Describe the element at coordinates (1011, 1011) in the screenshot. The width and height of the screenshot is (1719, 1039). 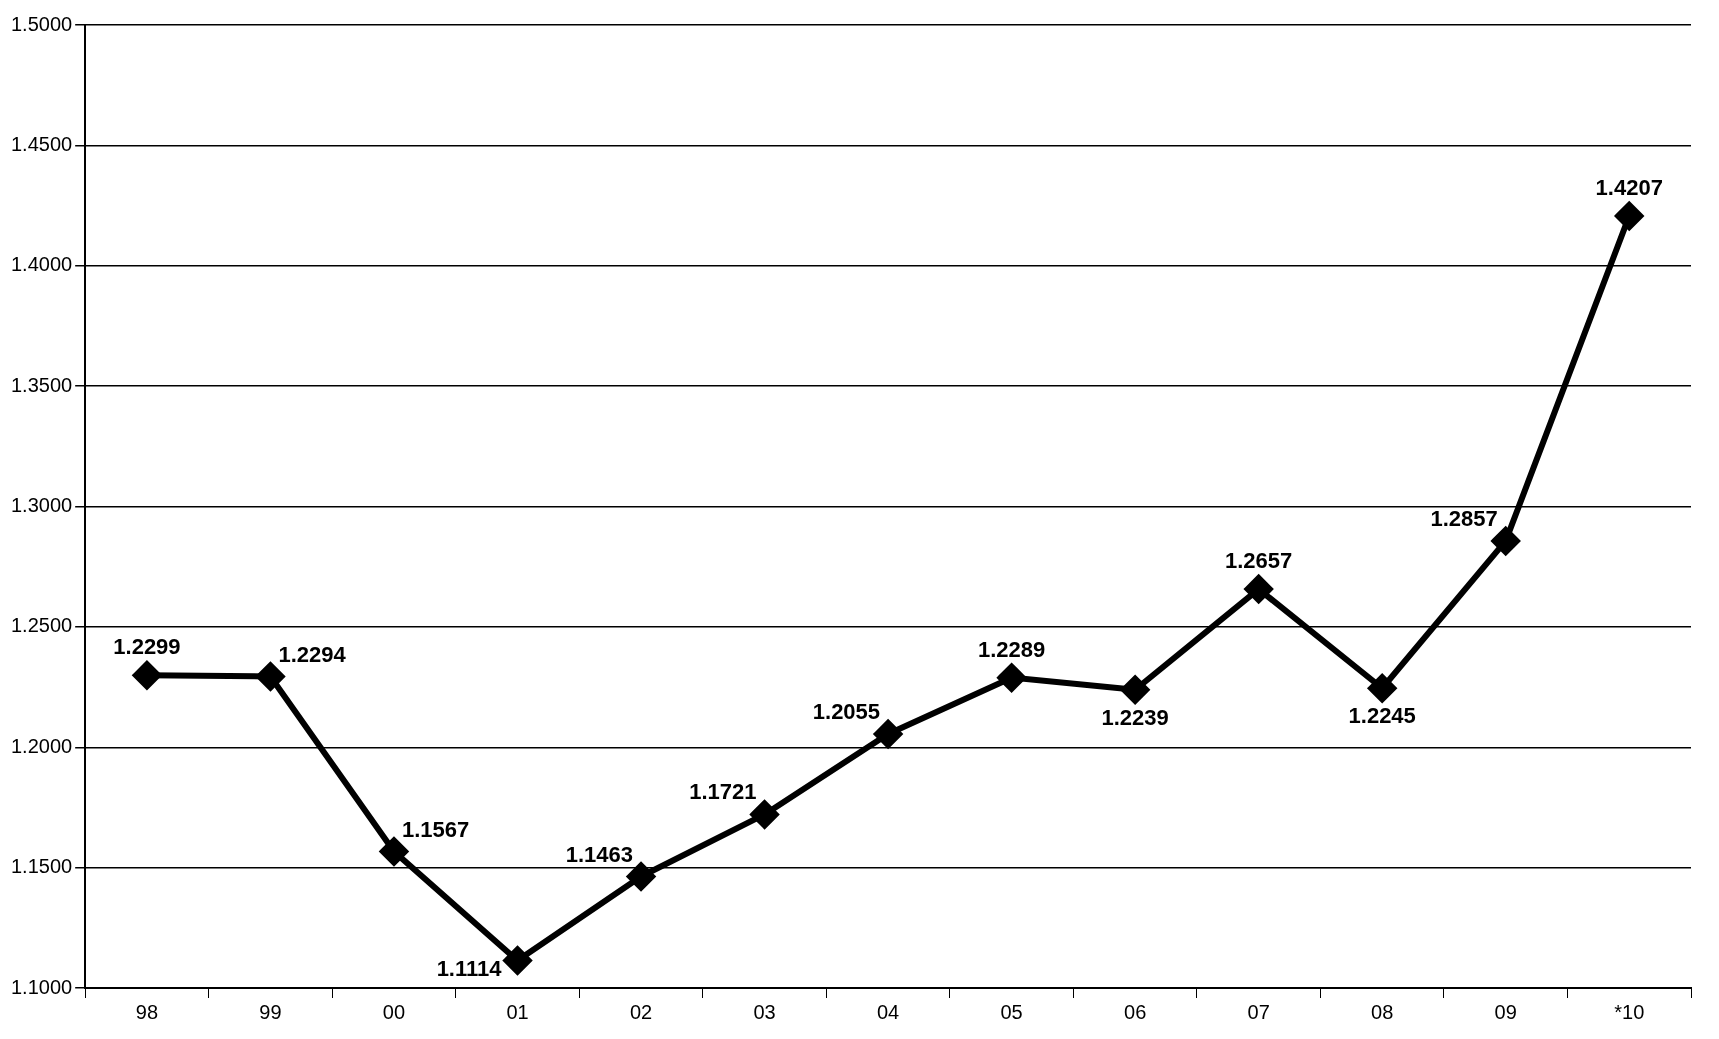
I see `x-tick-label: 05` at that location.